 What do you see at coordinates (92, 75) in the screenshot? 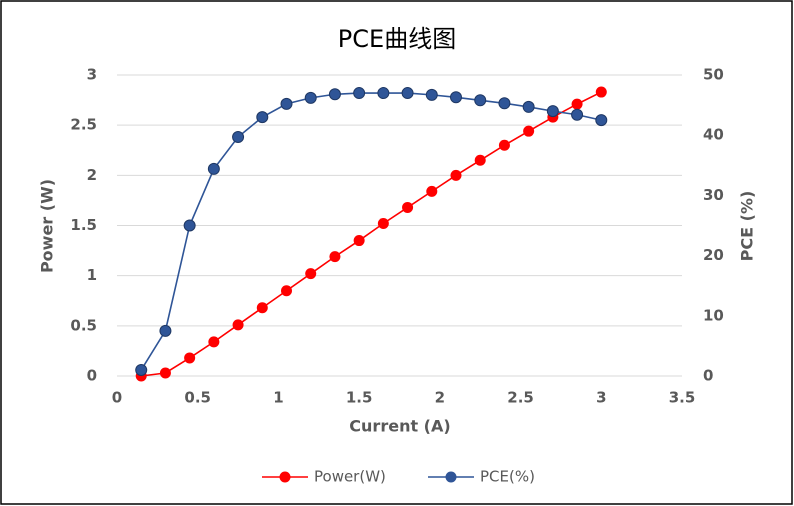
I see `y-tick-label: 3` at bounding box center [92, 75].